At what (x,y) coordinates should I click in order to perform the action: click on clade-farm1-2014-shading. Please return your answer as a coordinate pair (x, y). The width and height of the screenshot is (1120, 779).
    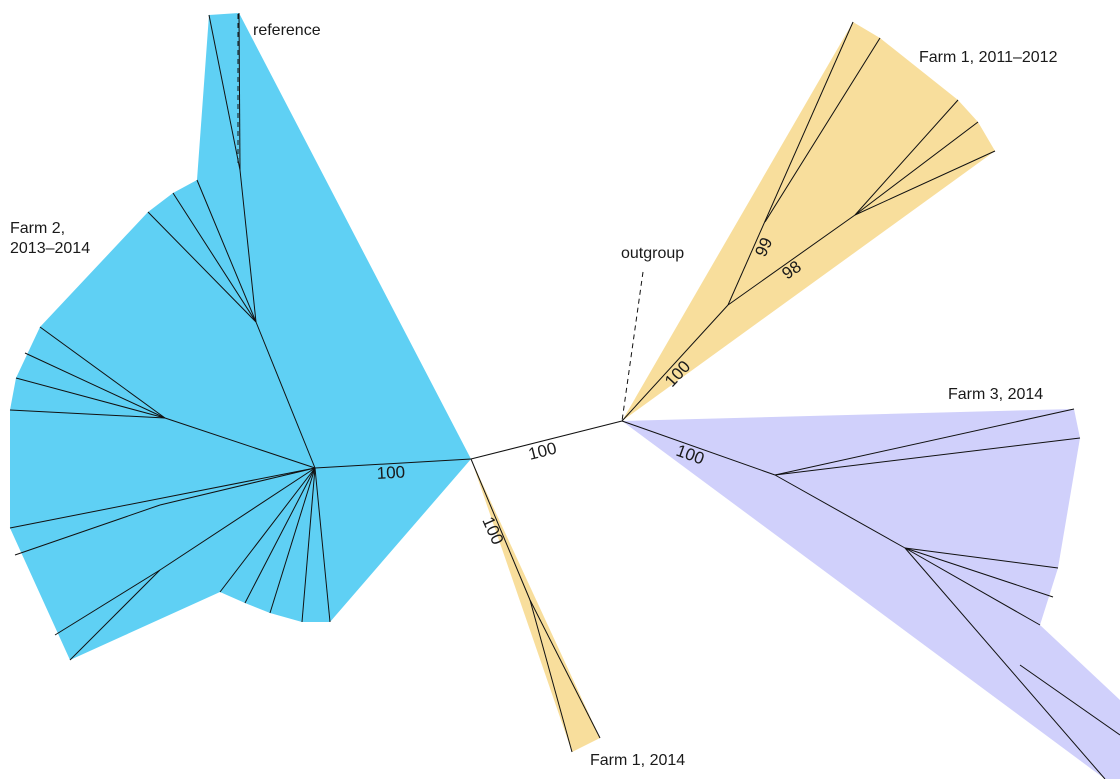
    Looking at the image, I should click on (535, 605).